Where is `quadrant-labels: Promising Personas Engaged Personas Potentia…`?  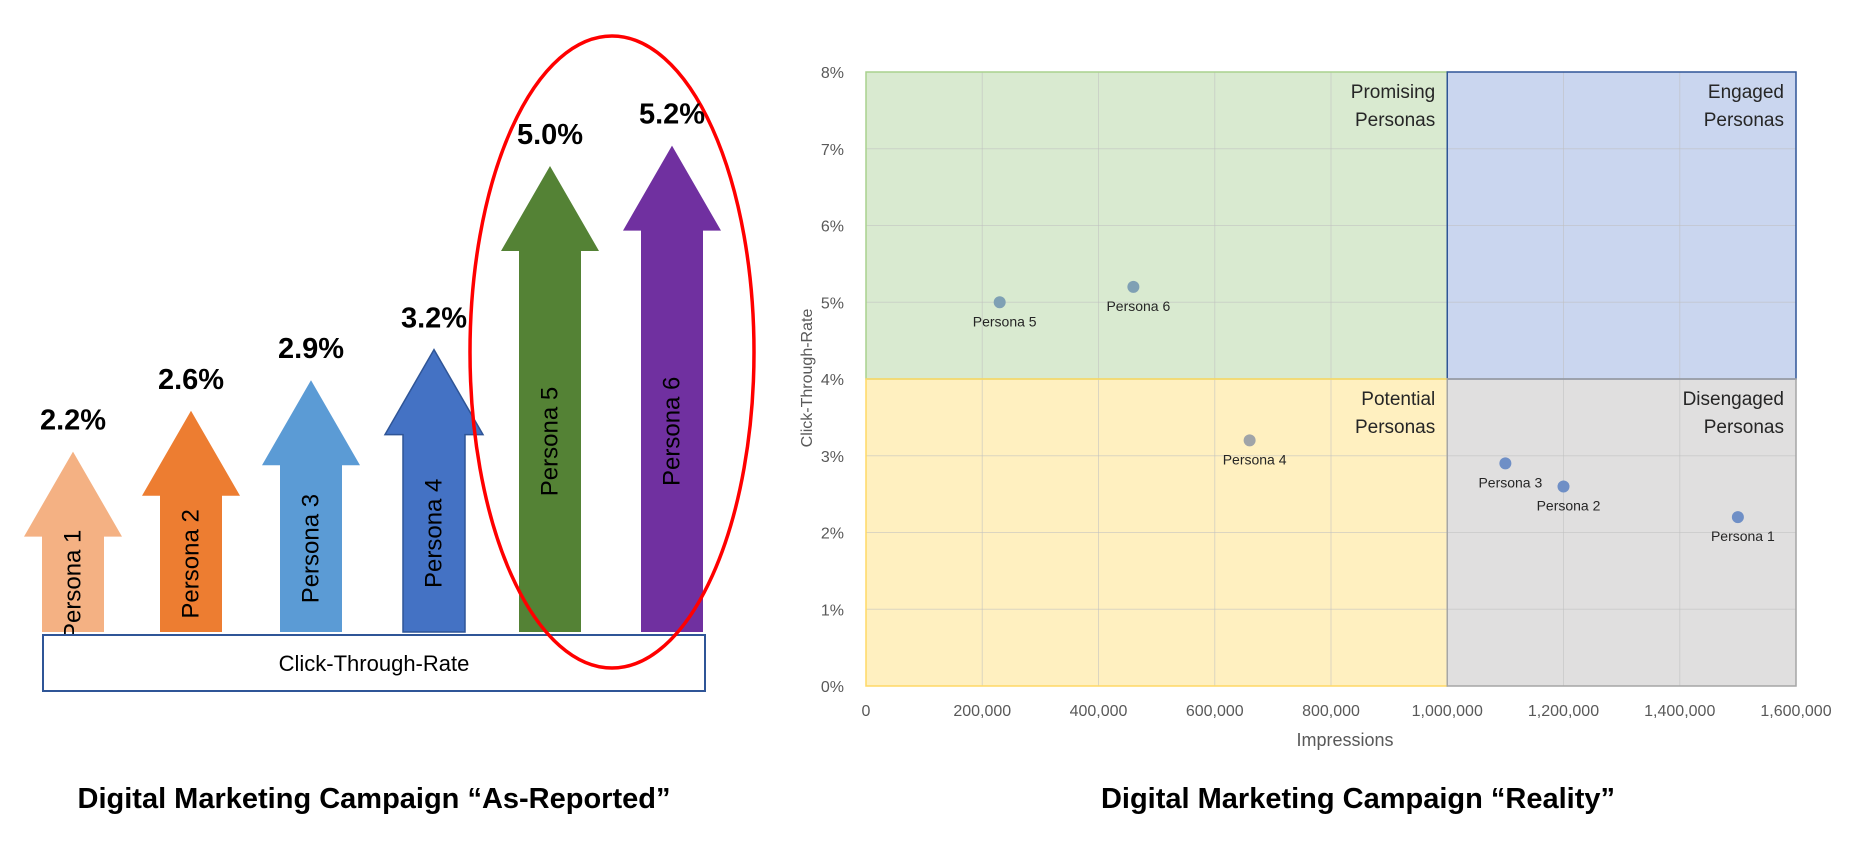
quadrant-labels: Promising Personas Engaged Personas Potentia… is located at coordinates (1567, 260).